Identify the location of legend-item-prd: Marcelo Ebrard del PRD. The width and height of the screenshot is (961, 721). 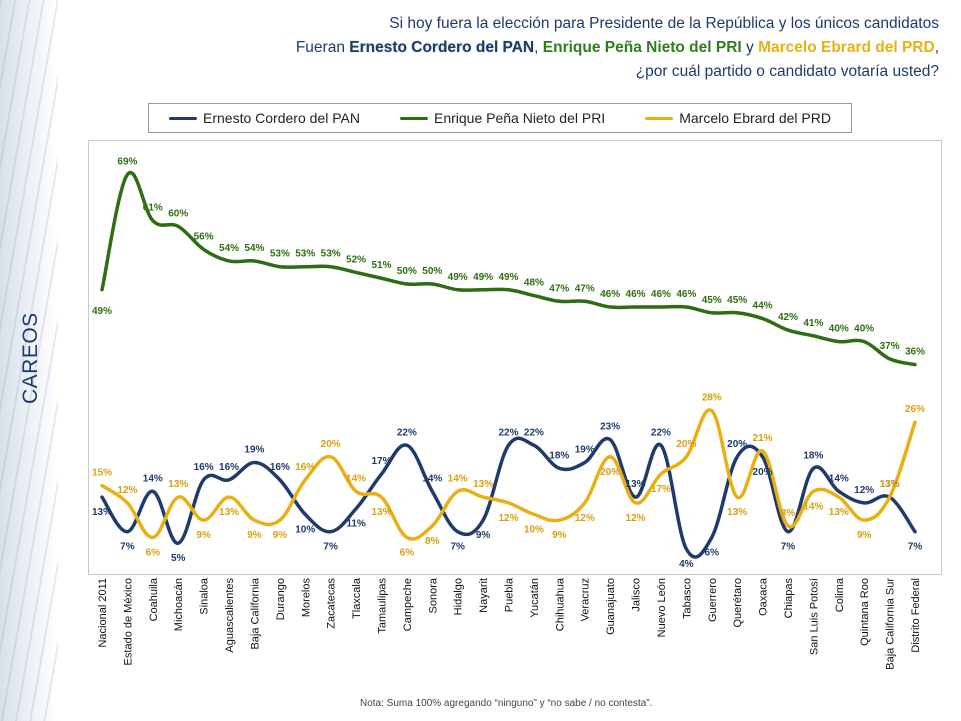
(738, 118).